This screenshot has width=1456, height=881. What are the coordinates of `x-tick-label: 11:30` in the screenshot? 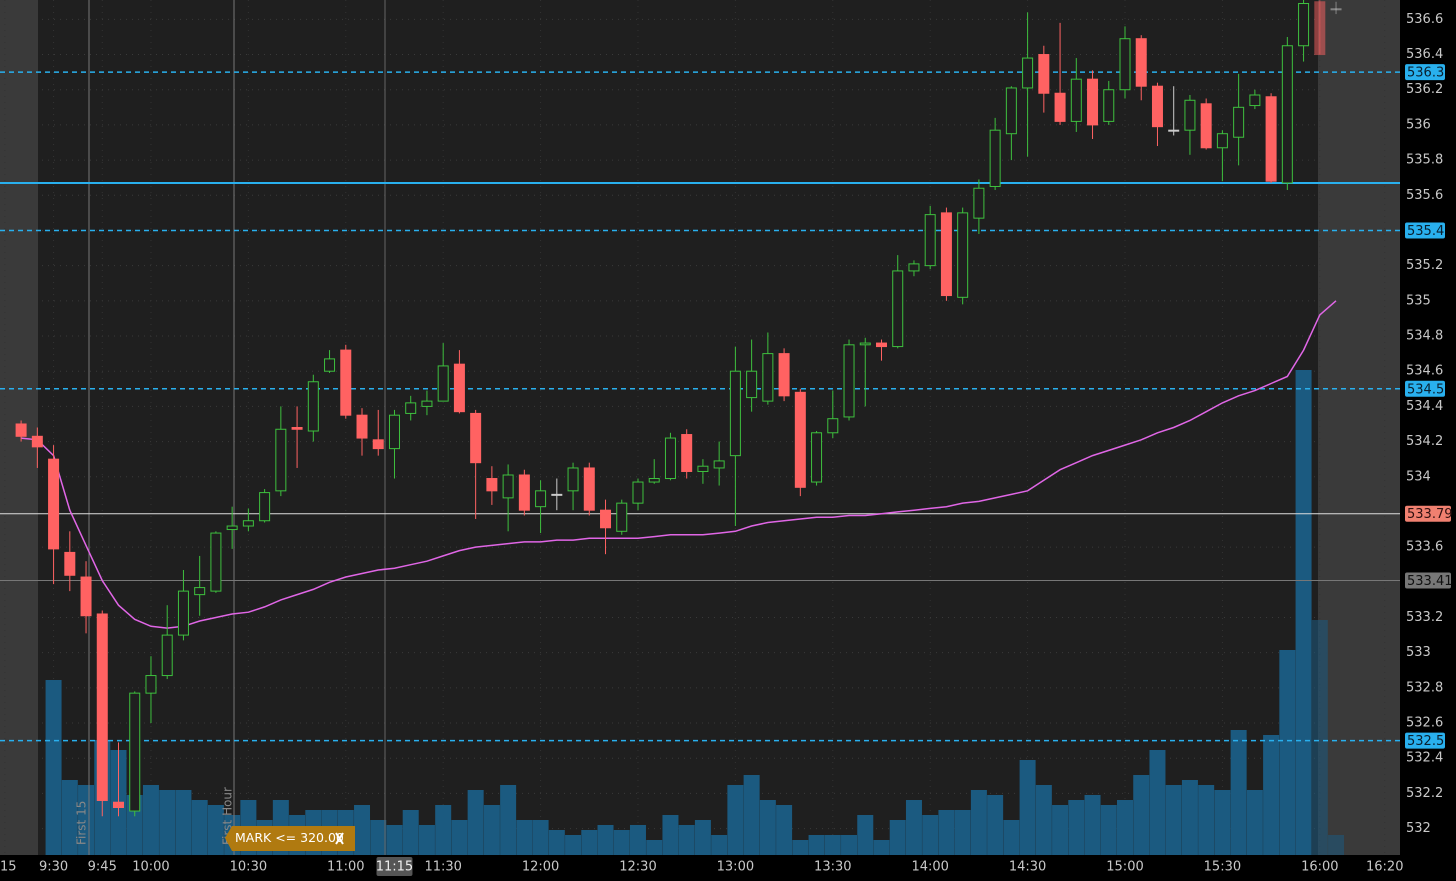 It's located at (442, 867).